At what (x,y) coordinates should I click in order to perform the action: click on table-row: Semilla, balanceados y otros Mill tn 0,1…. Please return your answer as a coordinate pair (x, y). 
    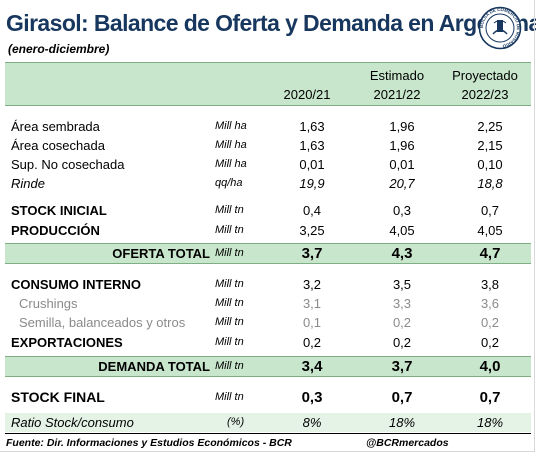
    Looking at the image, I should click on (268, 322).